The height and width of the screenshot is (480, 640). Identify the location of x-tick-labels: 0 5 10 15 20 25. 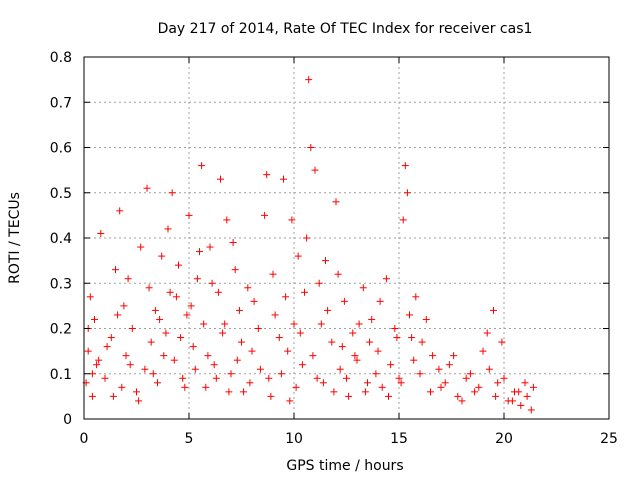
(349, 439).